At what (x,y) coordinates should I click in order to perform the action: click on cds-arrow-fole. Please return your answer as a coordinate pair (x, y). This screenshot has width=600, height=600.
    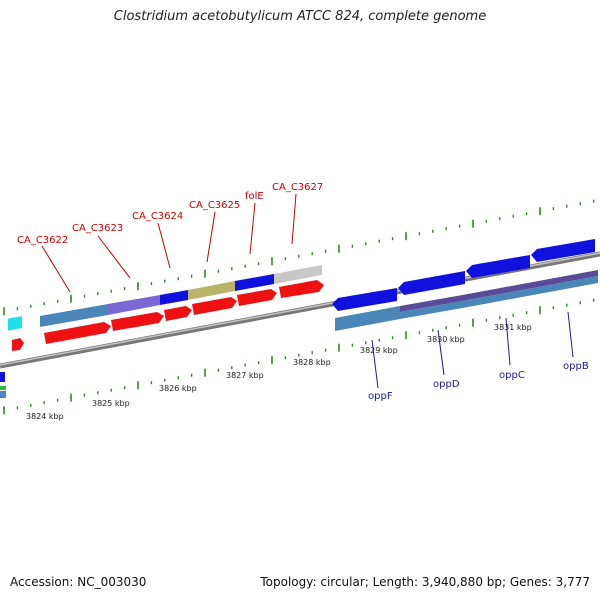
    Looking at the image, I should click on (257, 297).